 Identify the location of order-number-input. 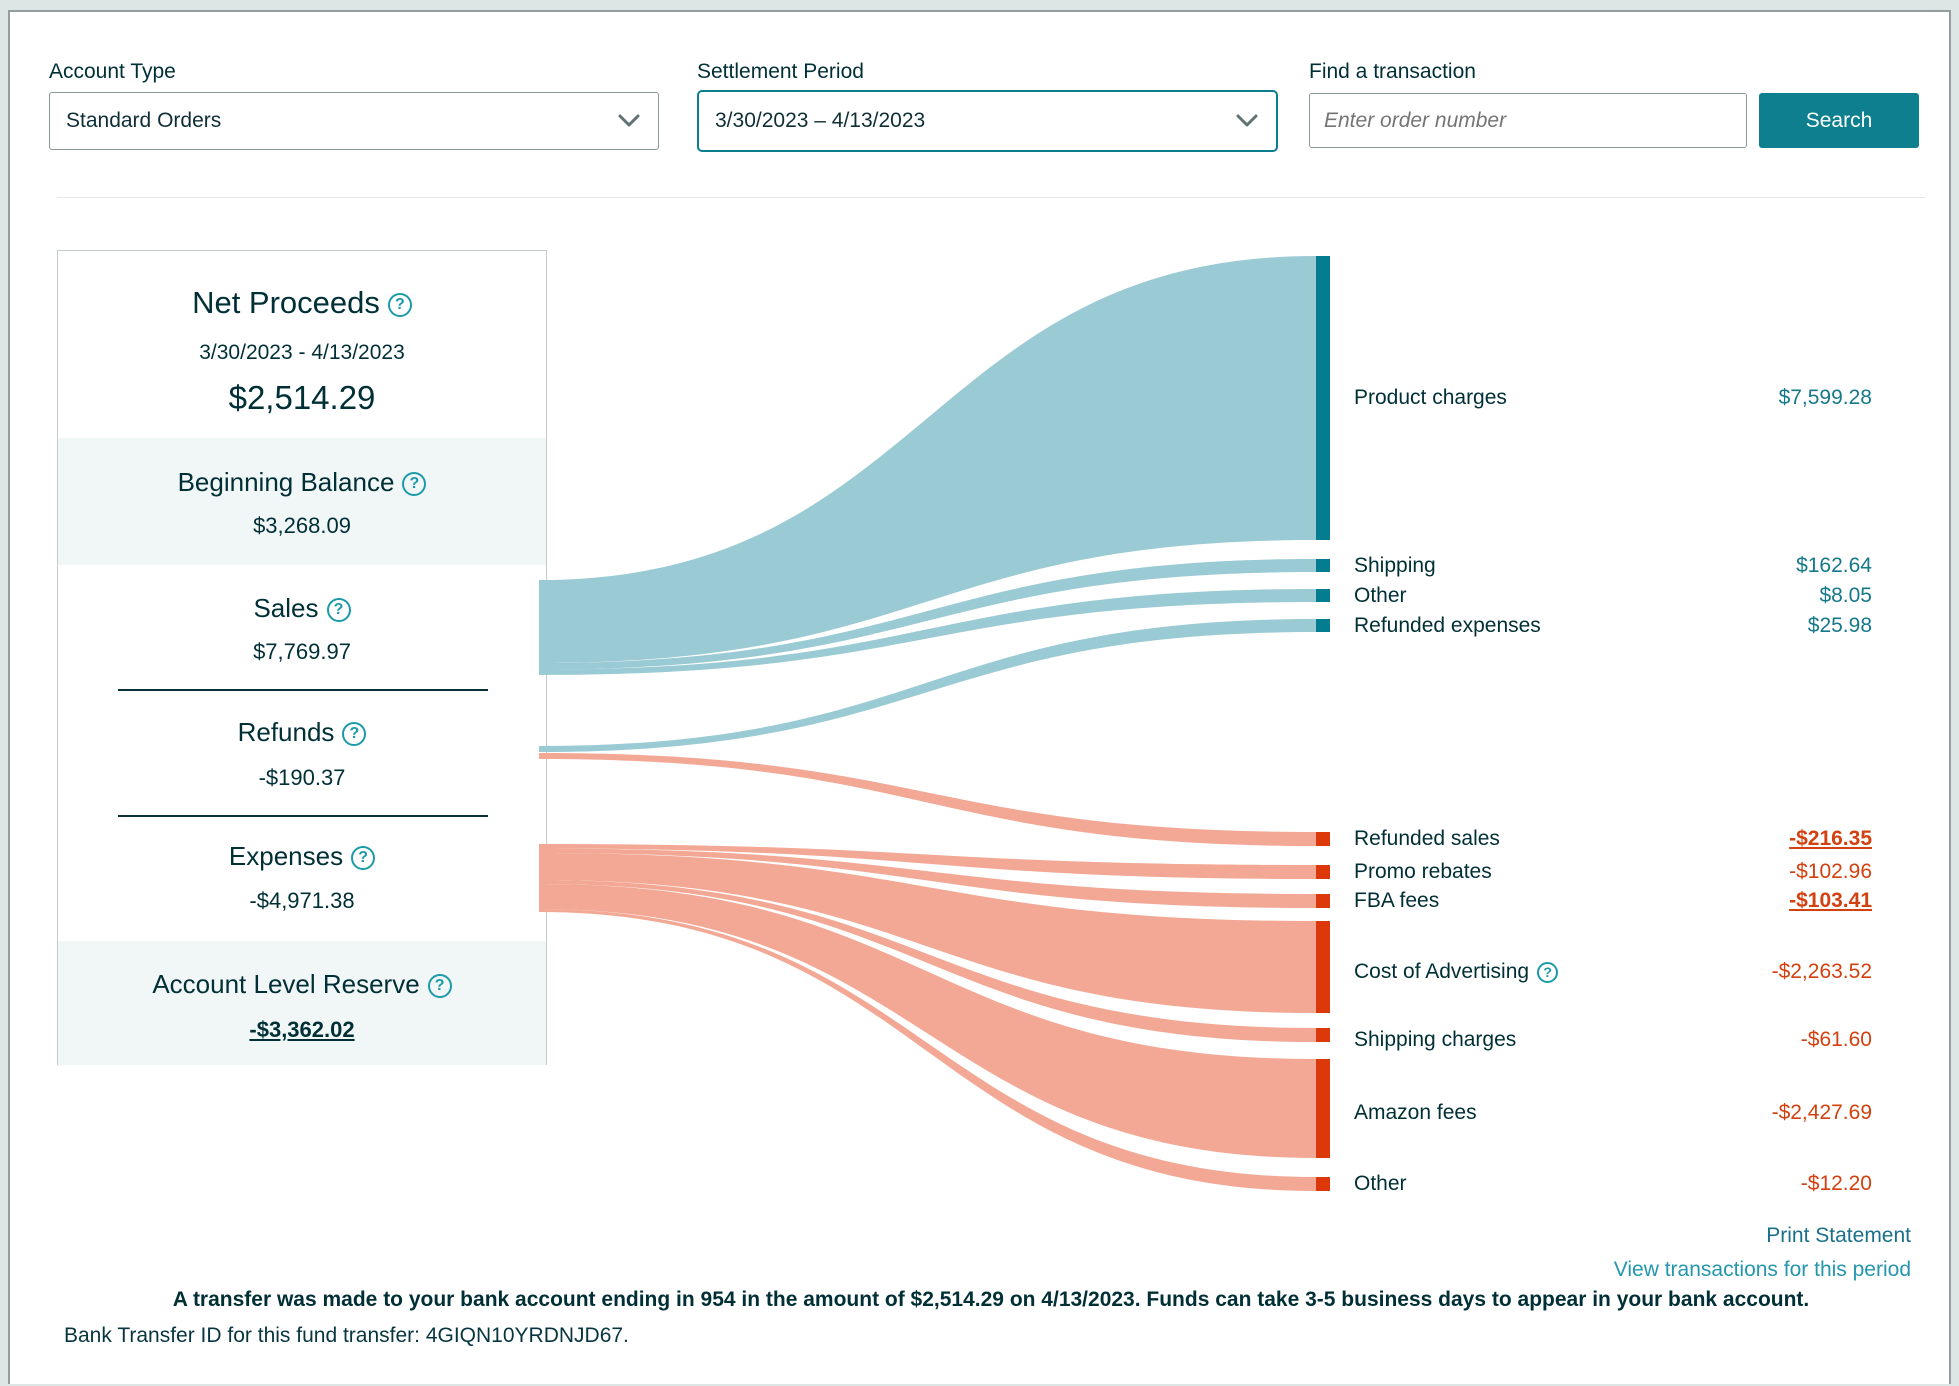
(1528, 120).